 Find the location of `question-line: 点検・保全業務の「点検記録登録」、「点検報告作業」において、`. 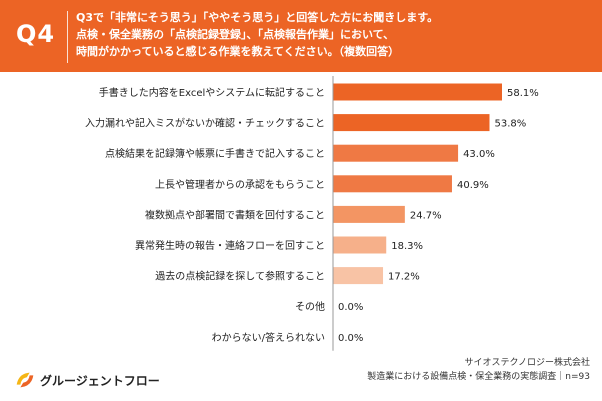

question-line: 点検・保全業務の「点検記録登録」、「点検報告作業」において、 is located at coordinates (235, 34).